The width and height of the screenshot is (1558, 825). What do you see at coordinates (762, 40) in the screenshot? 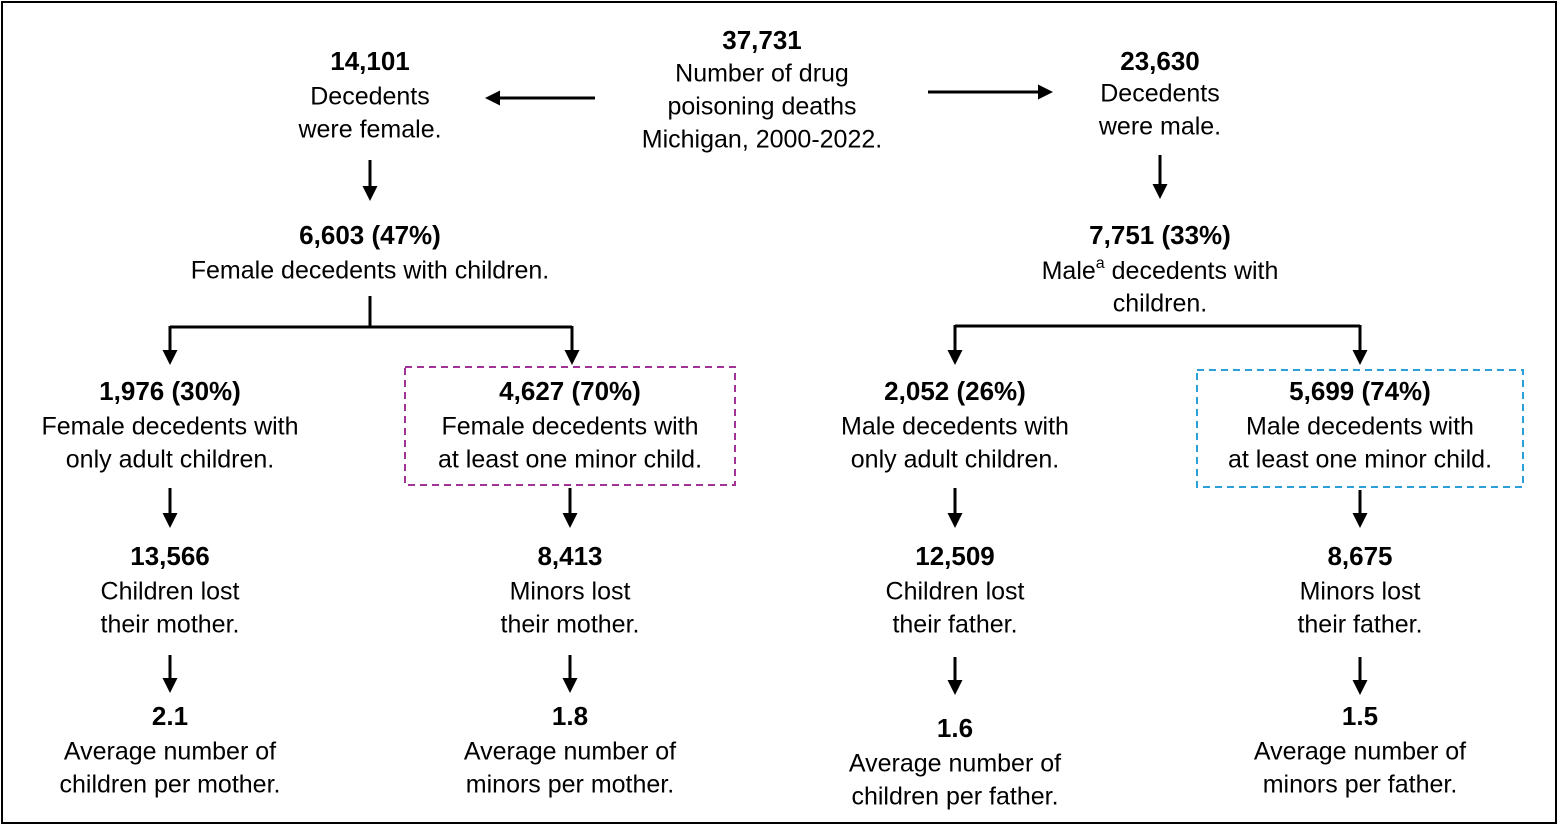
I see `node-value: 37,731` at bounding box center [762, 40].